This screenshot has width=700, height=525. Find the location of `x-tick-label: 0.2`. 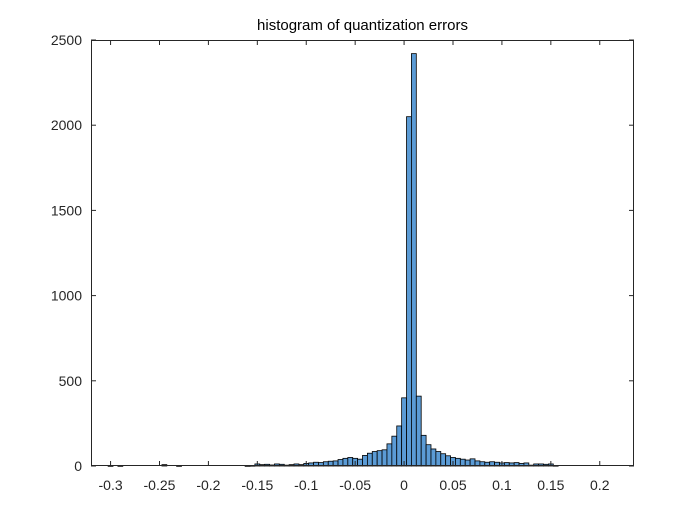

x-tick-label: 0.2 is located at coordinates (600, 485).